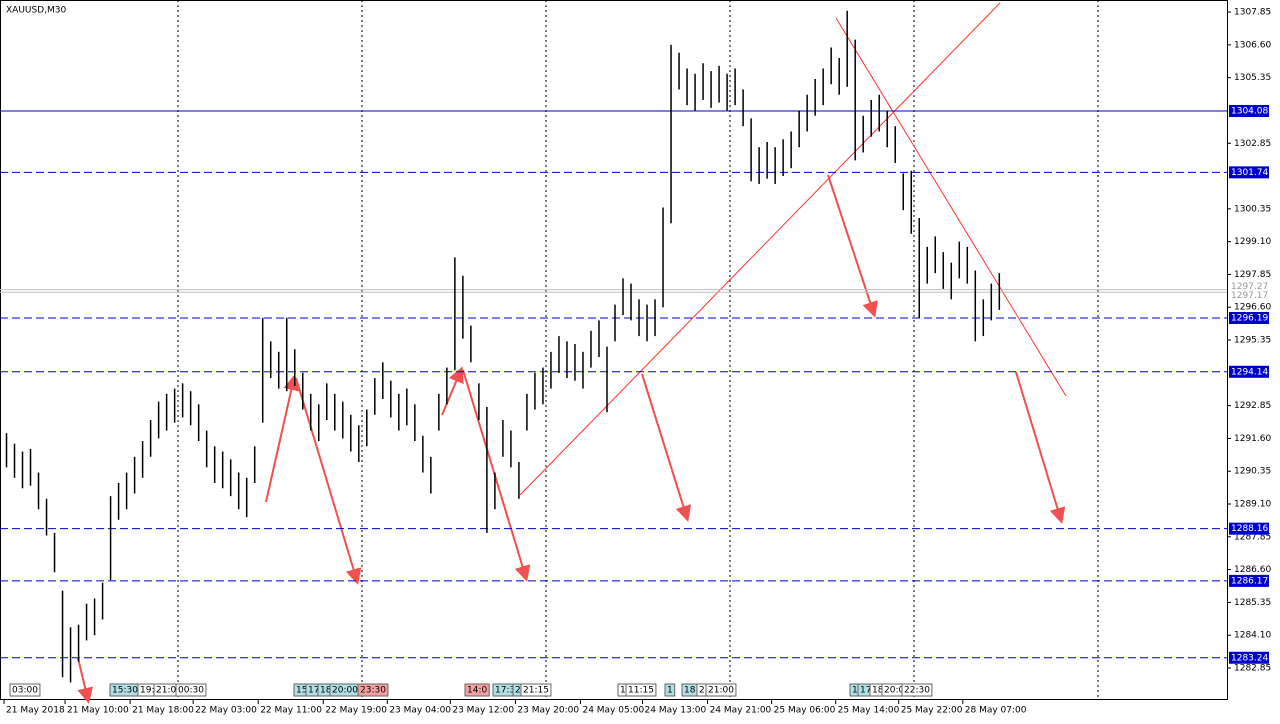  Describe the element at coordinates (1252, 78) in the screenshot. I see `y-tick-label: 1305.35` at that location.